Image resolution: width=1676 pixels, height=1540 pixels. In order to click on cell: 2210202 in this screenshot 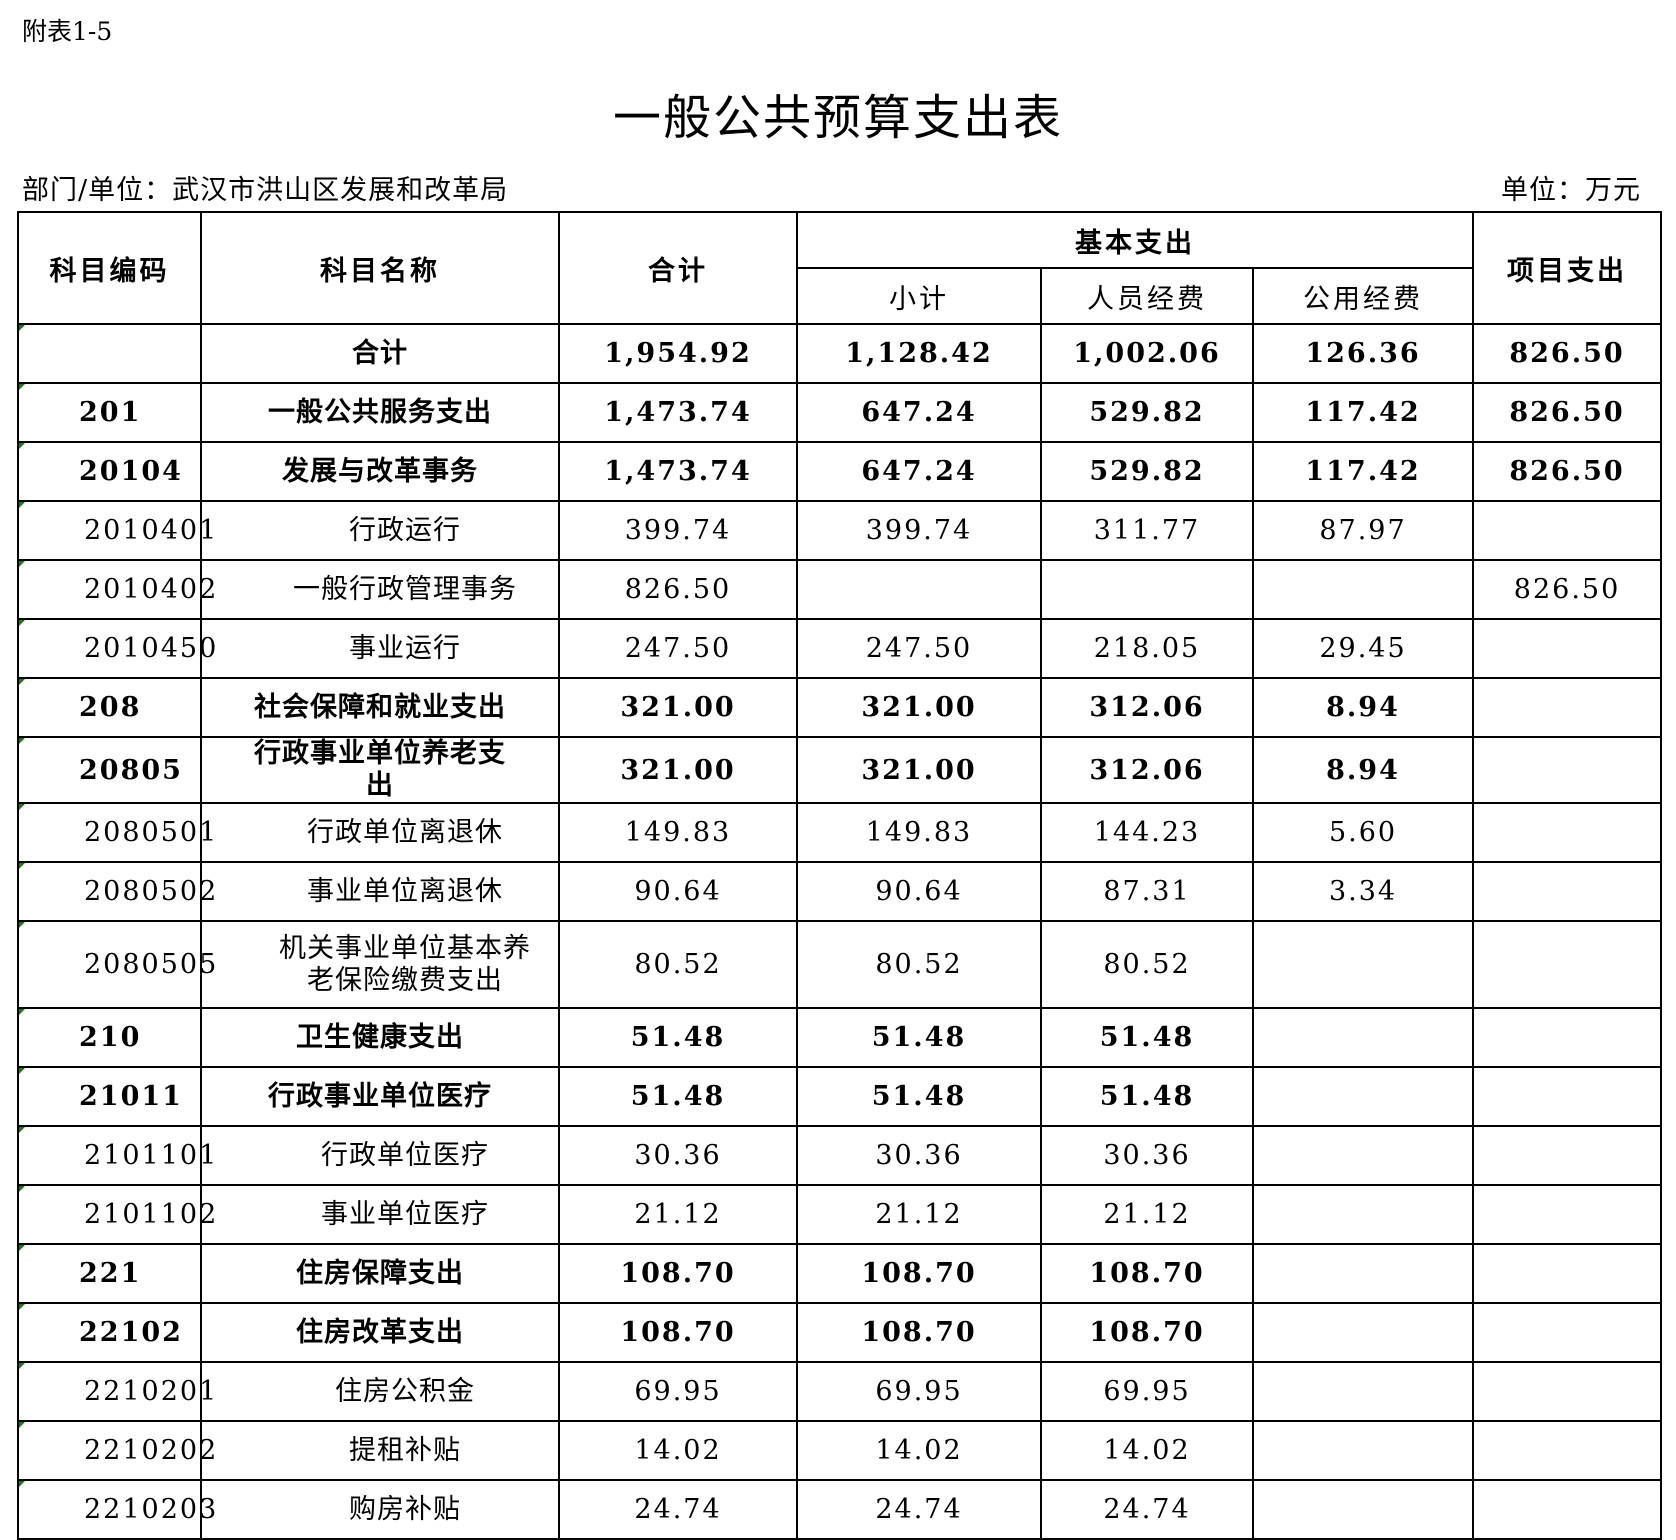, I will do `click(116, 1450)`.